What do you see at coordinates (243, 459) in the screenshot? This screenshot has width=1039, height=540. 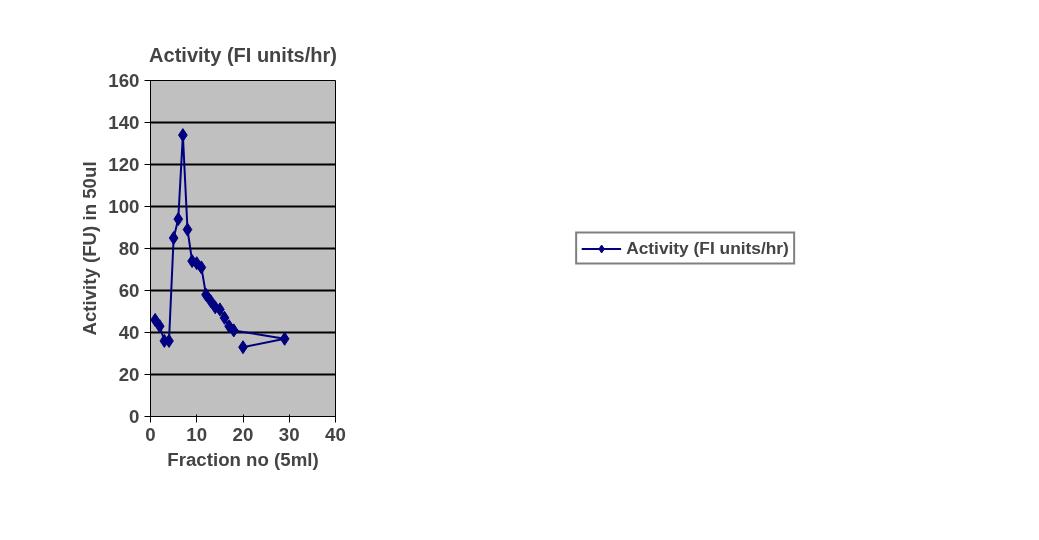 I see `x-axis-title: Fraction no (5ml)` at bounding box center [243, 459].